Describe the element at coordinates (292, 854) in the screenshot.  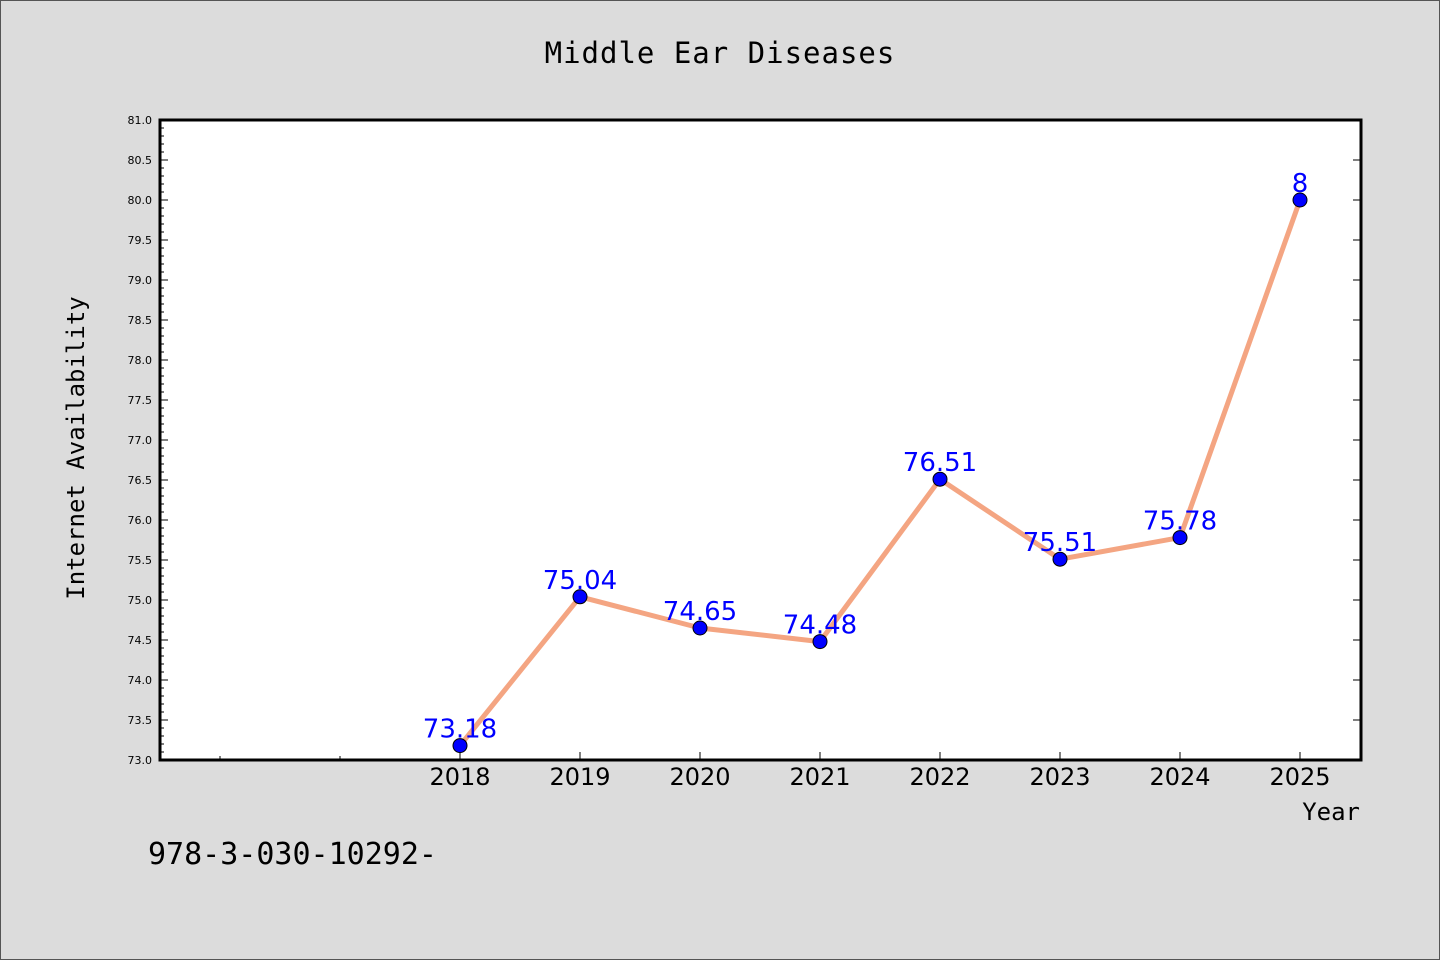
I see `footnote: 978-3-030-10292-` at that location.